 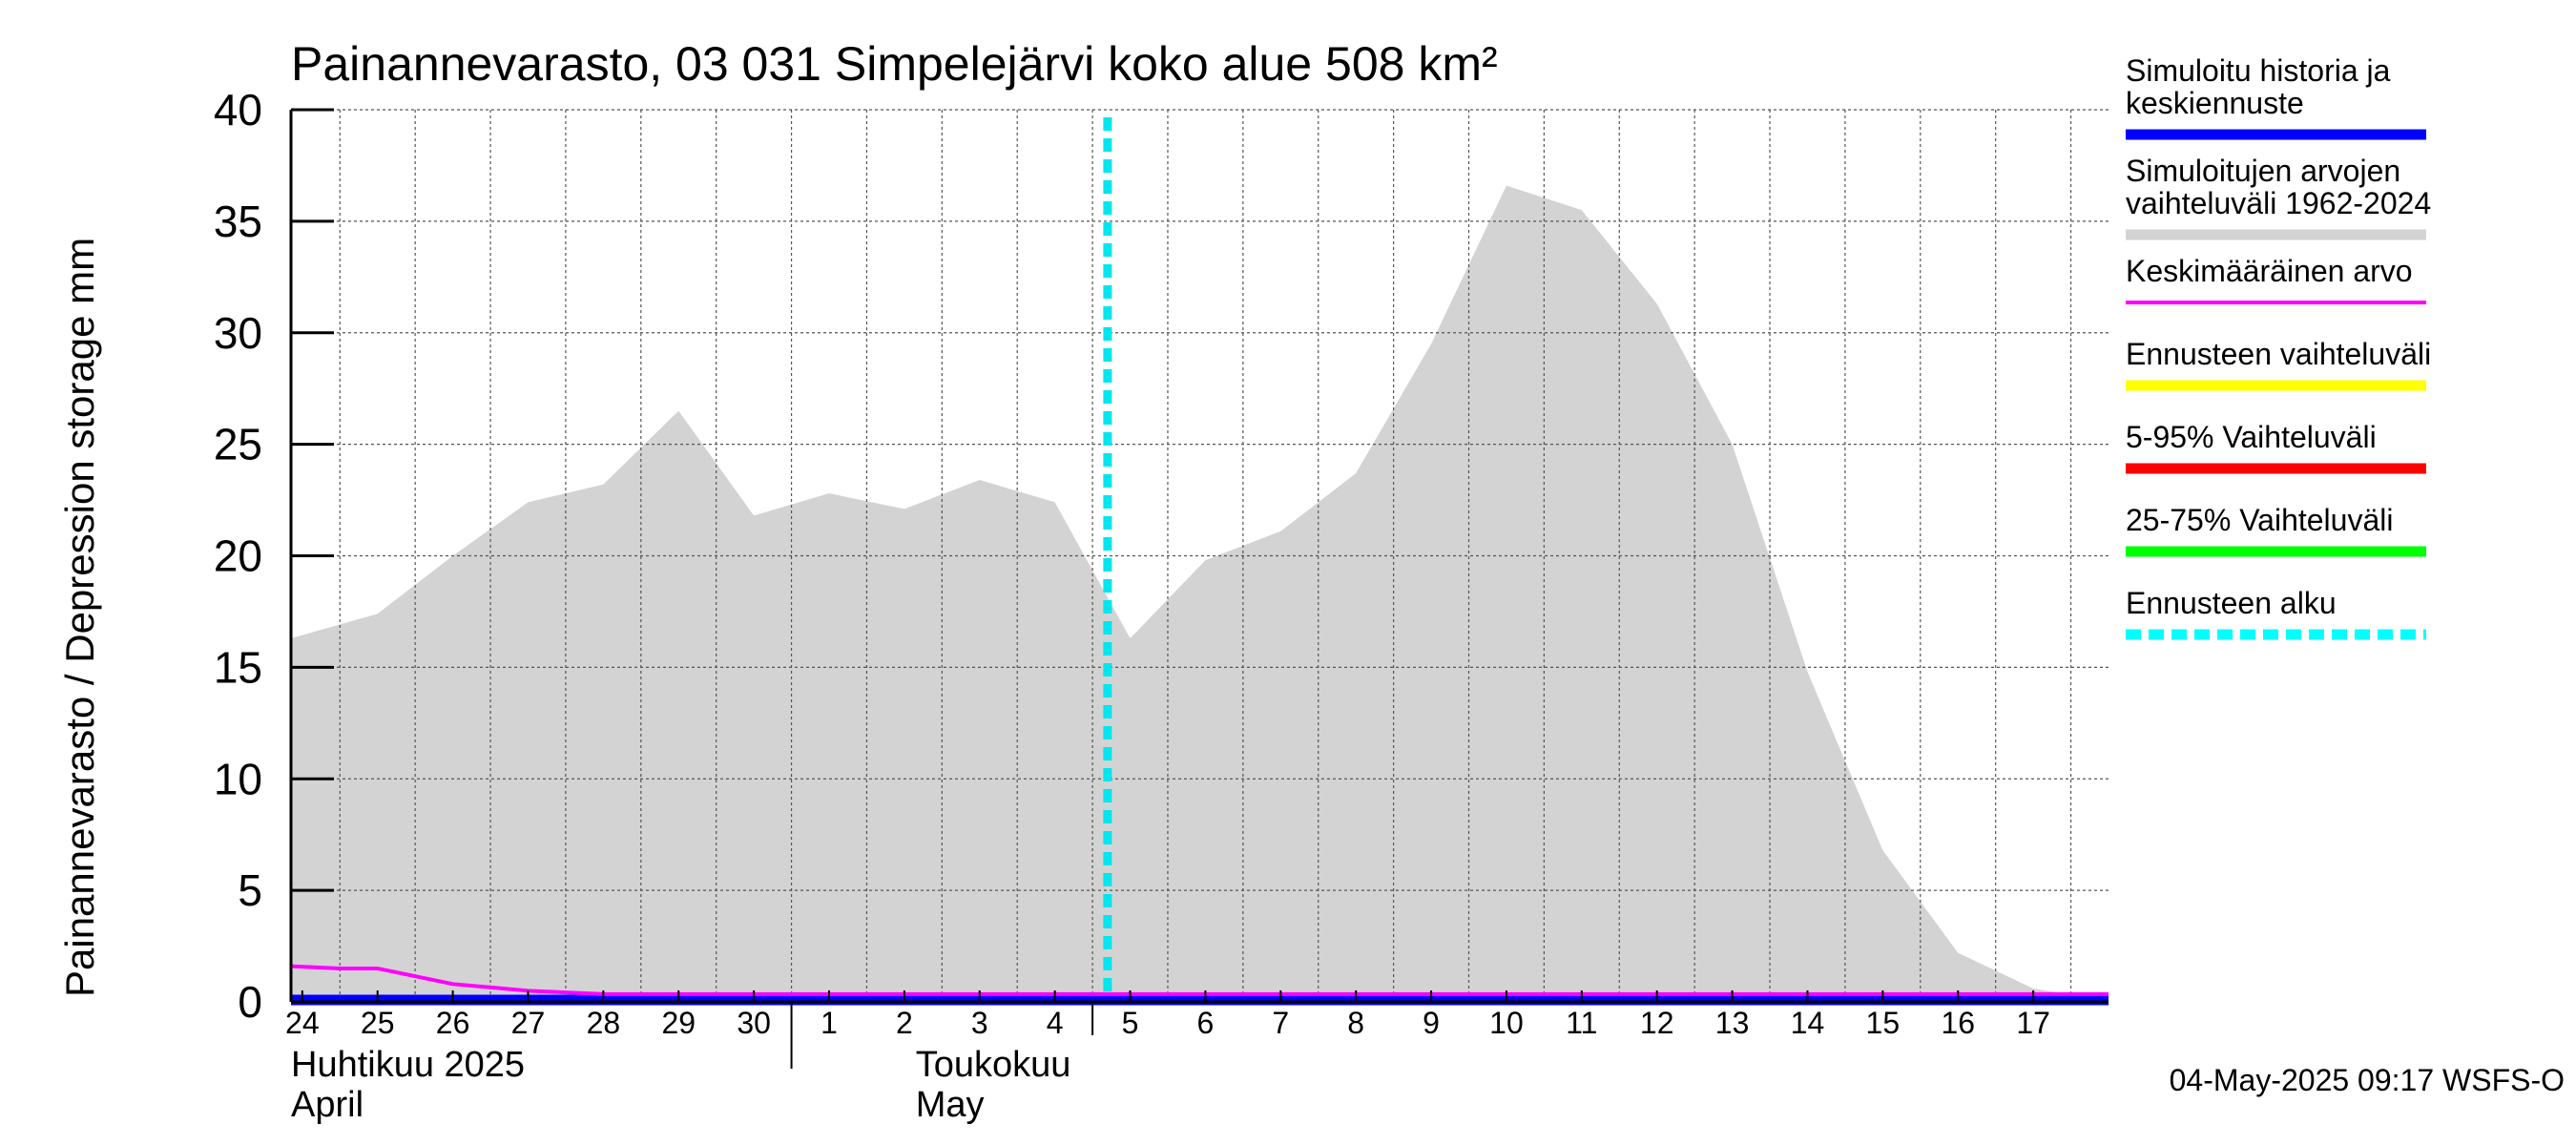 What do you see at coordinates (238, 778) in the screenshot?
I see `y-tick-label: 10` at bounding box center [238, 778].